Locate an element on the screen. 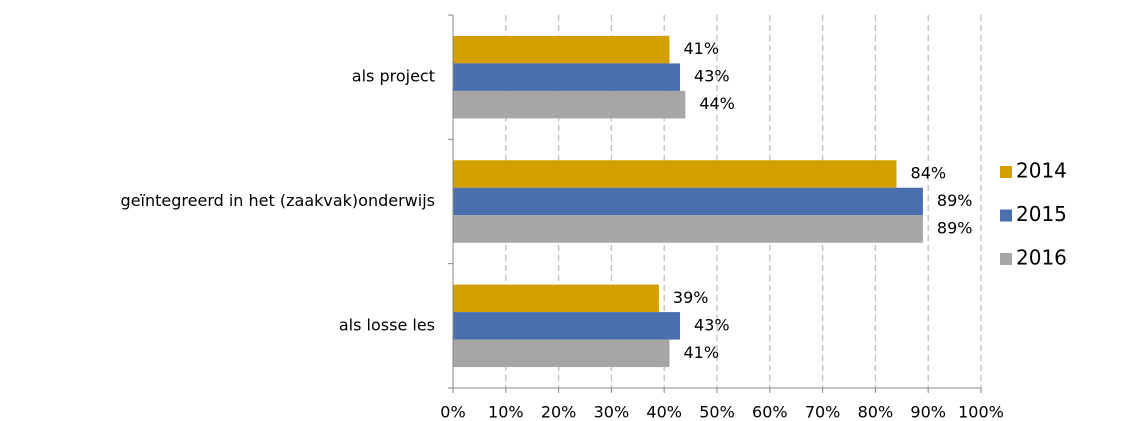 The image size is (1135, 421). legend-label: 2014 is located at coordinates (1041, 171).